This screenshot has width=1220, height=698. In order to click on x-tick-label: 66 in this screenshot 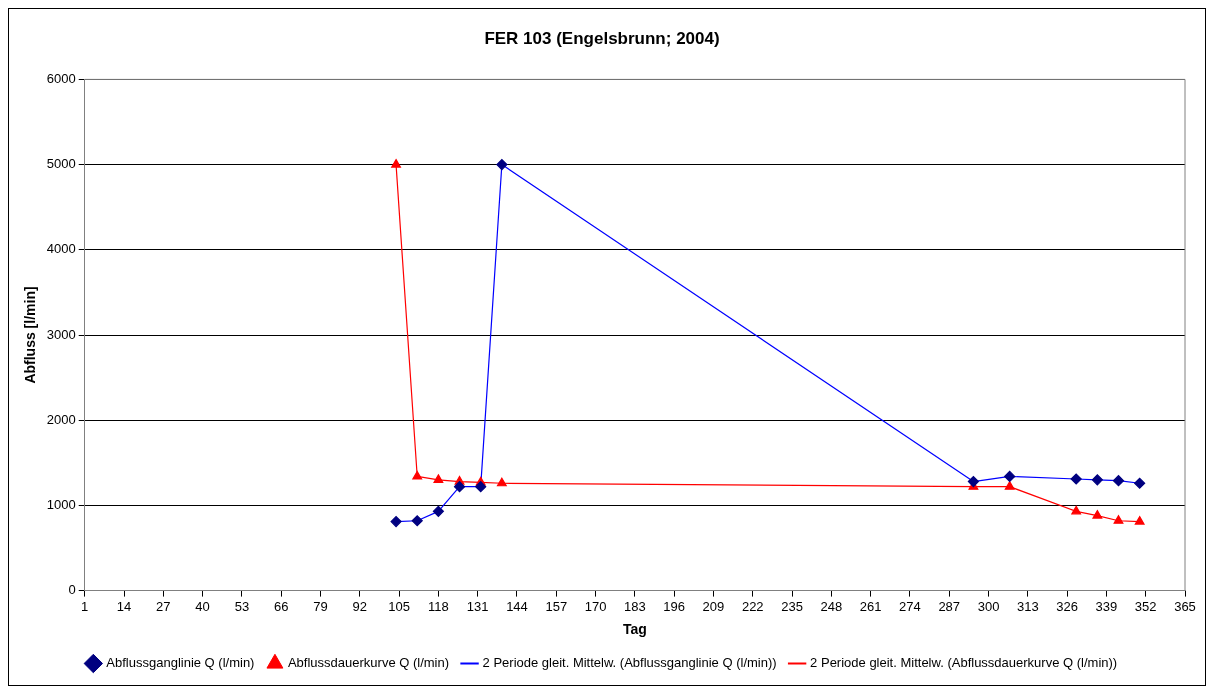, I will do `click(281, 606)`.